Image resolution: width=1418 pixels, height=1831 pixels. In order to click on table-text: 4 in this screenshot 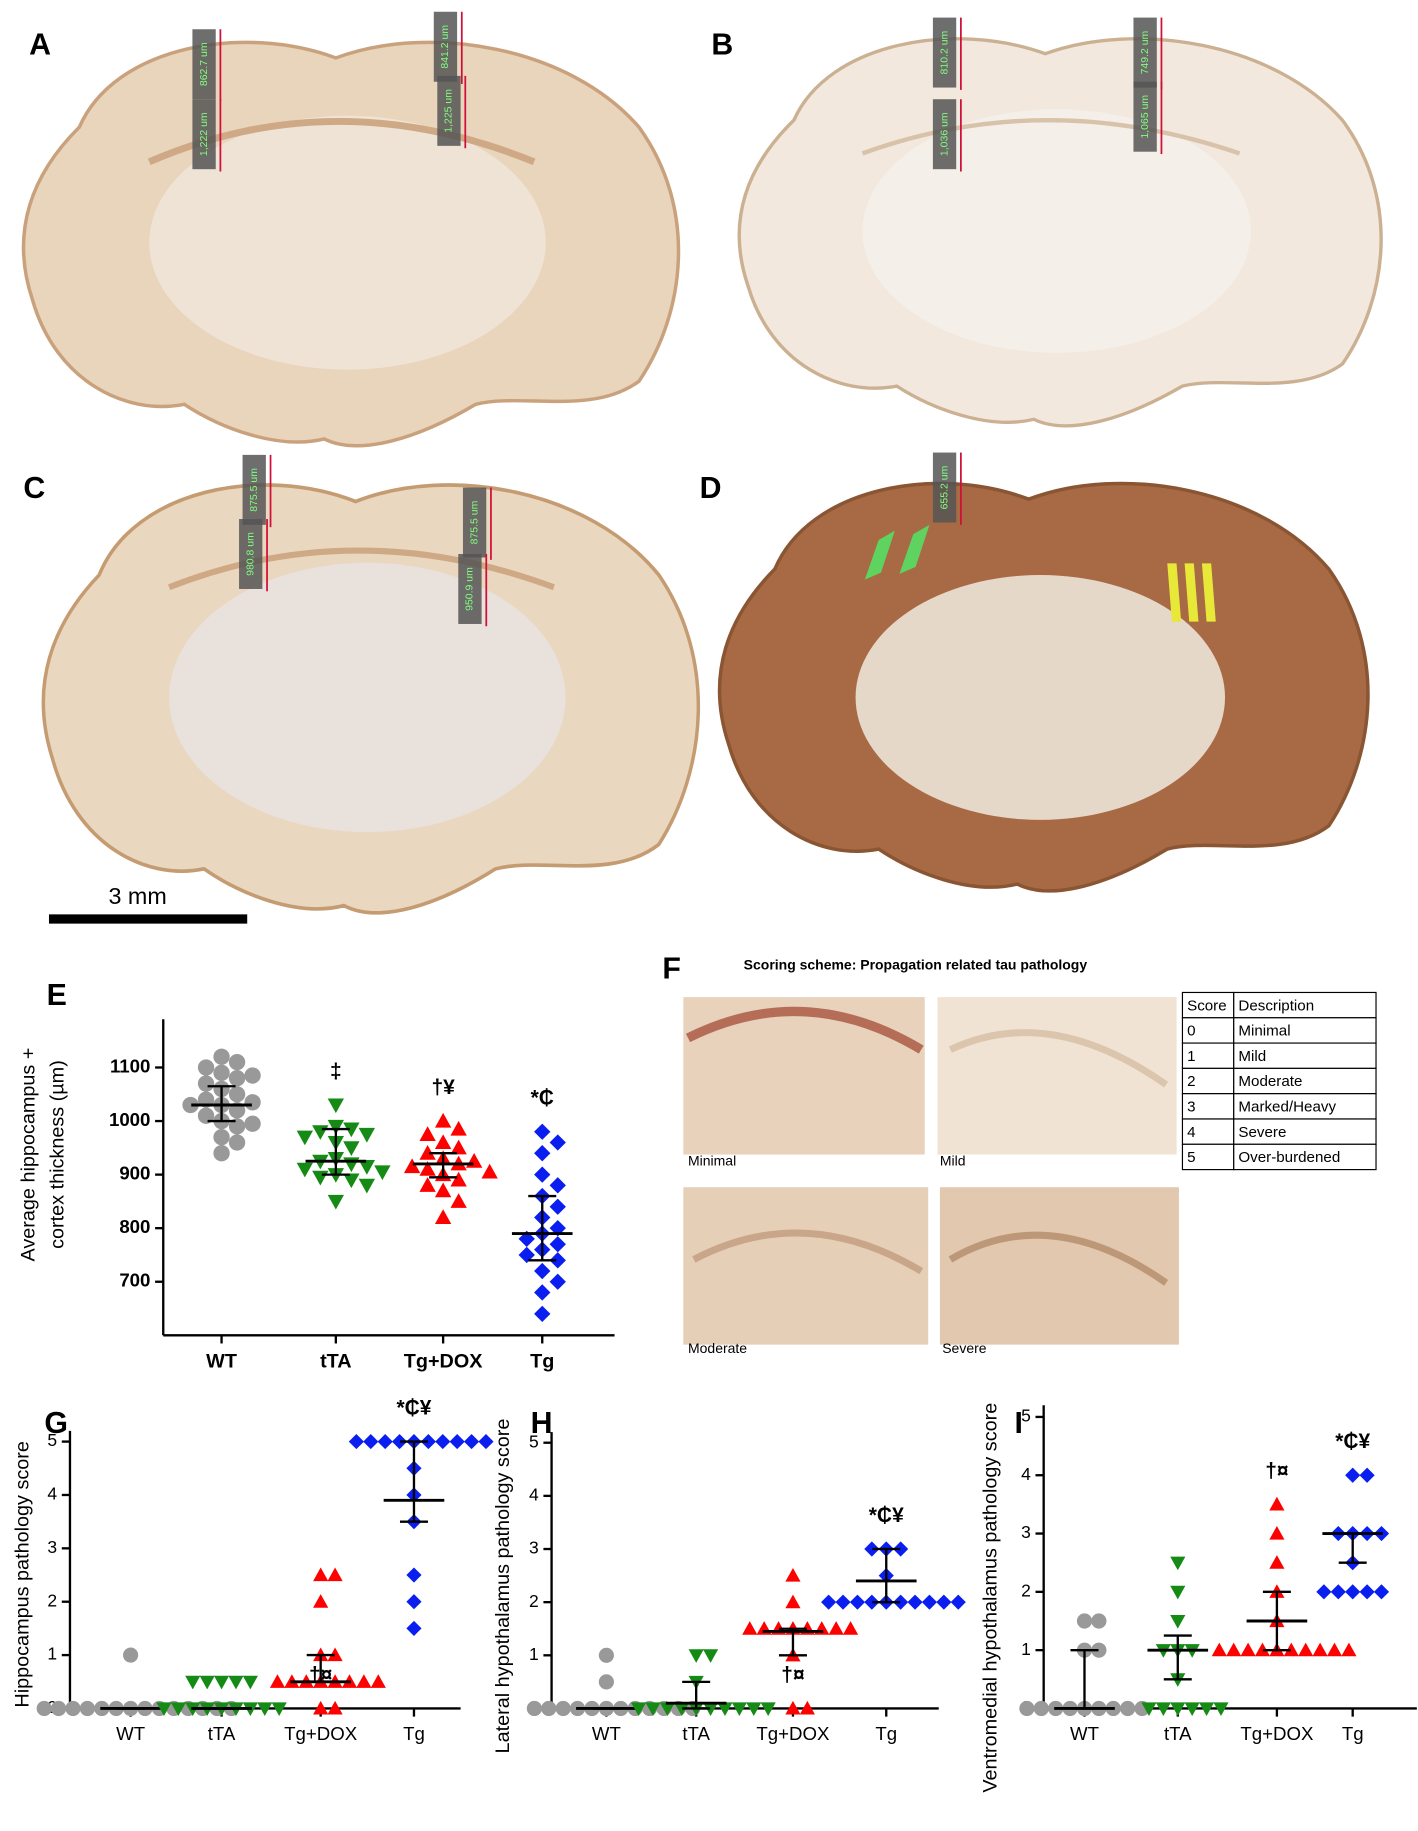, I will do `click(1191, 1132)`.